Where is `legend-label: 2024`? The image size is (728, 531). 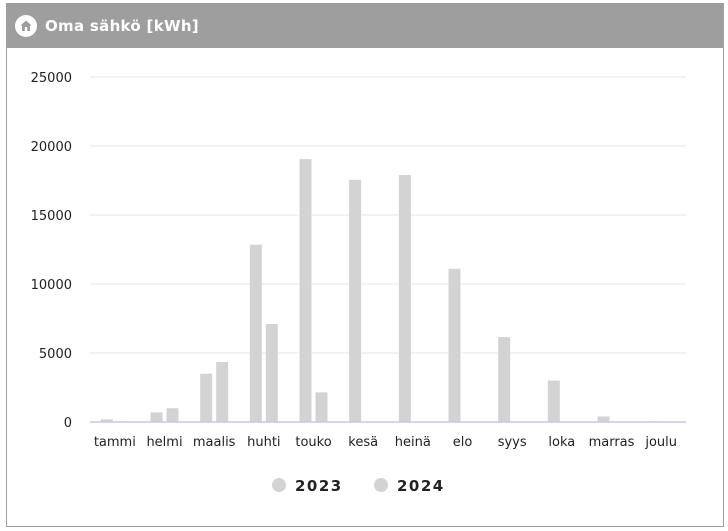 legend-label: 2024 is located at coordinates (421, 486).